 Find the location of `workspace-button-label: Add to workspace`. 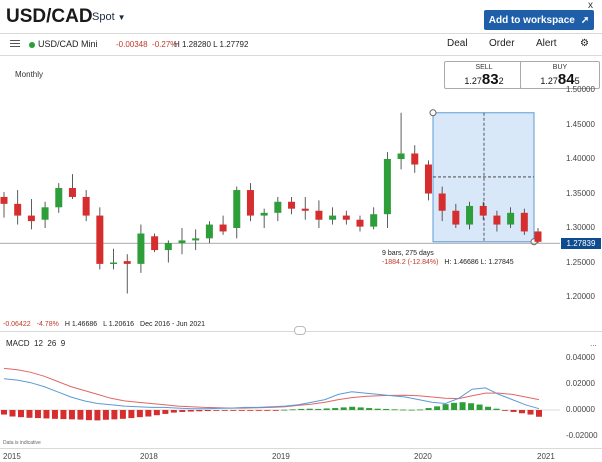

workspace-button-label: Add to workspace is located at coordinates (531, 20).